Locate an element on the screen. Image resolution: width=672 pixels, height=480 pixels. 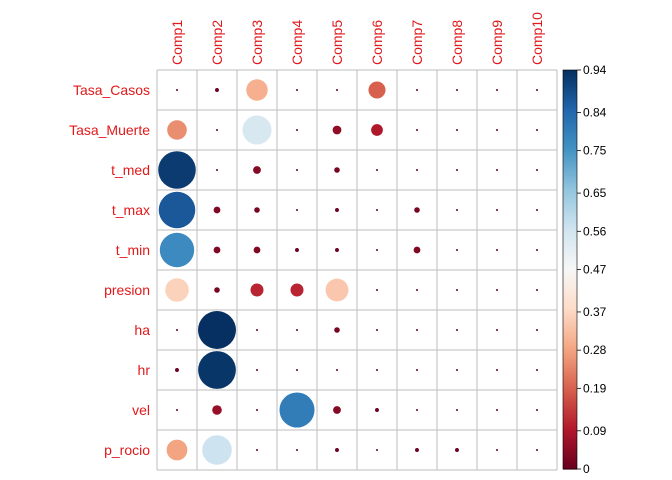
cell-circle-t_med-Comp5 is located at coordinates (337, 170).